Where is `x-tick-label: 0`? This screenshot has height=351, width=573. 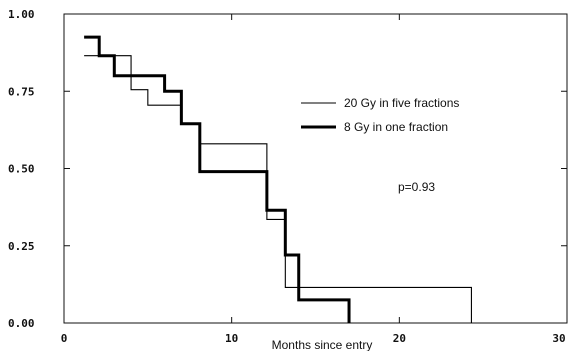 x-tick-label: 0 is located at coordinates (64, 338).